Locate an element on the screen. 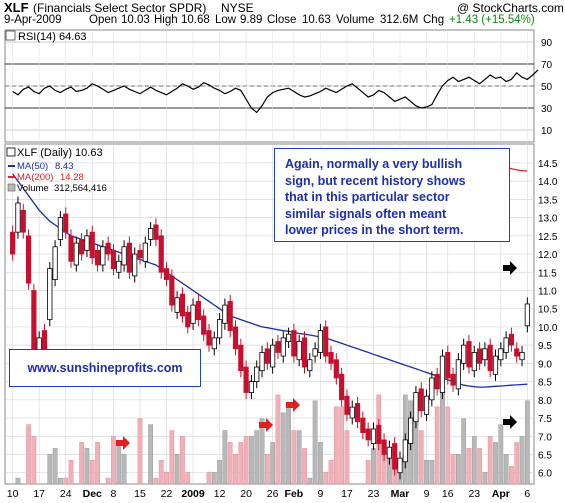  open-value: 10.03 is located at coordinates (135, 20).